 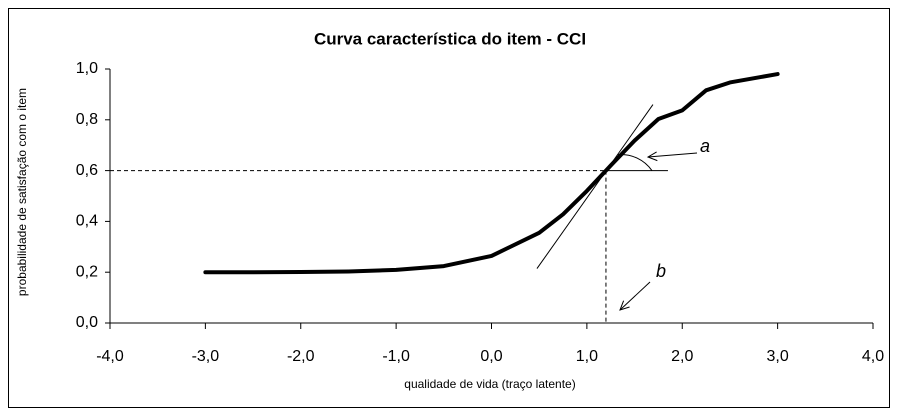 I want to click on y-tick-label: 0,6, so click(x=87, y=170).